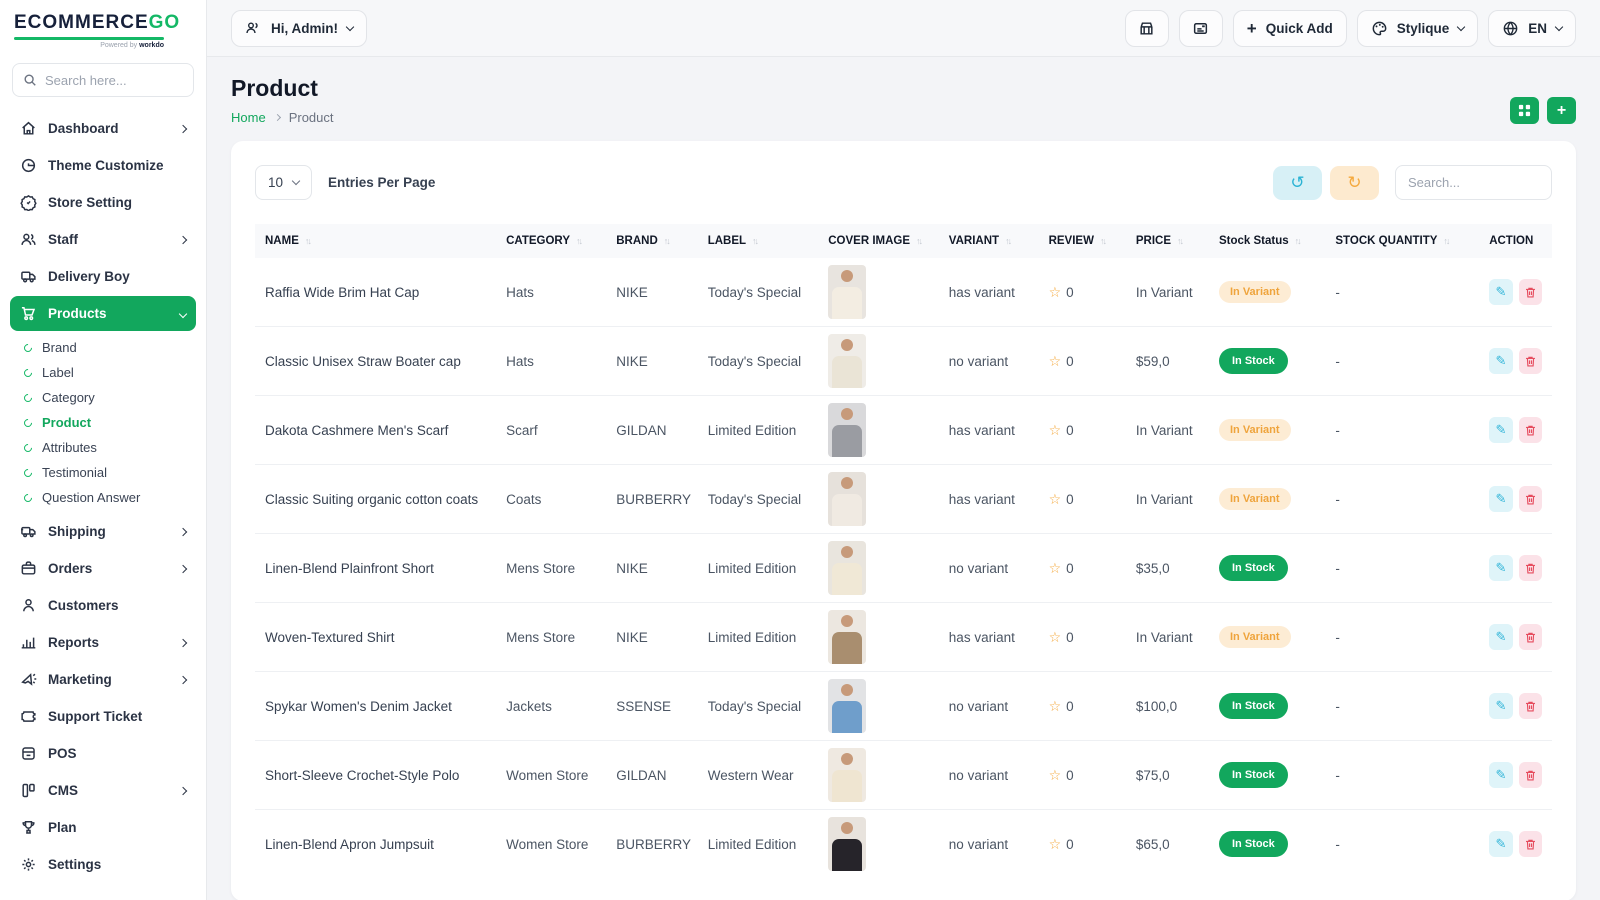 The image size is (1600, 900). What do you see at coordinates (103, 790) in the screenshot?
I see `sidebar-item-cms: CMS` at bounding box center [103, 790].